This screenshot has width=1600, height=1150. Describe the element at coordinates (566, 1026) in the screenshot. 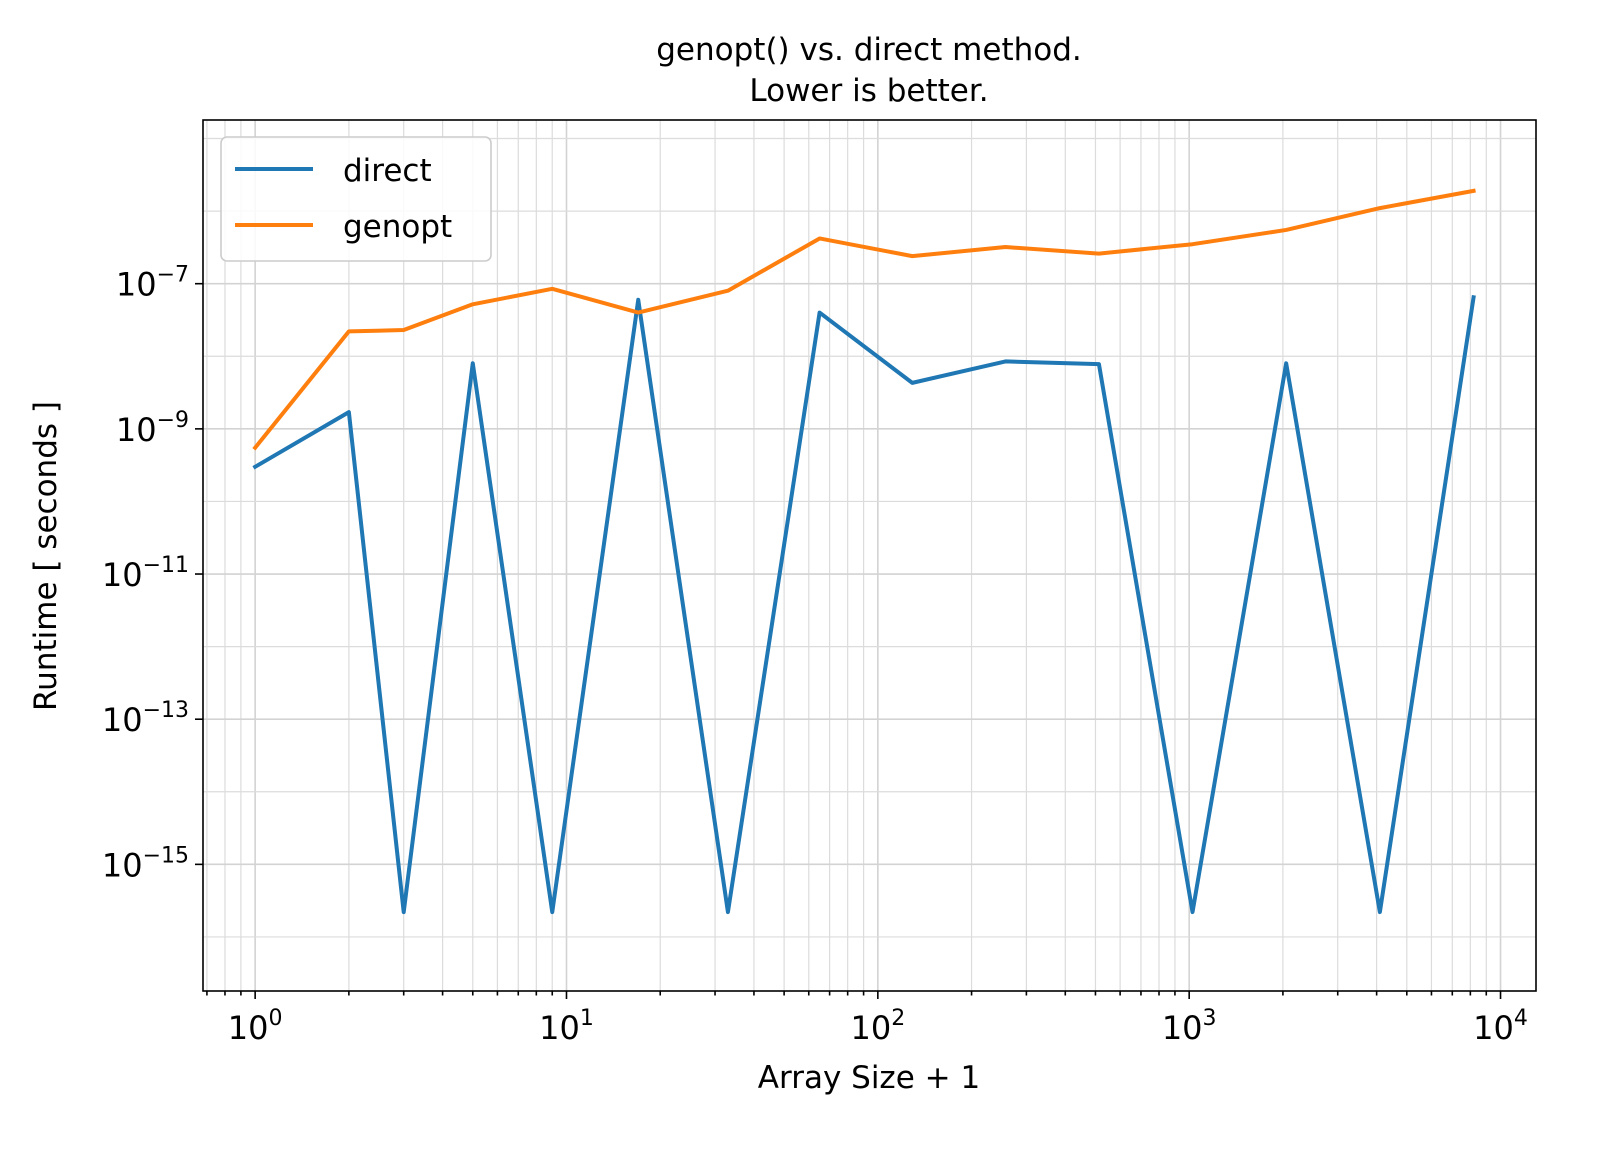

I see `x-tick-label: 101` at that location.